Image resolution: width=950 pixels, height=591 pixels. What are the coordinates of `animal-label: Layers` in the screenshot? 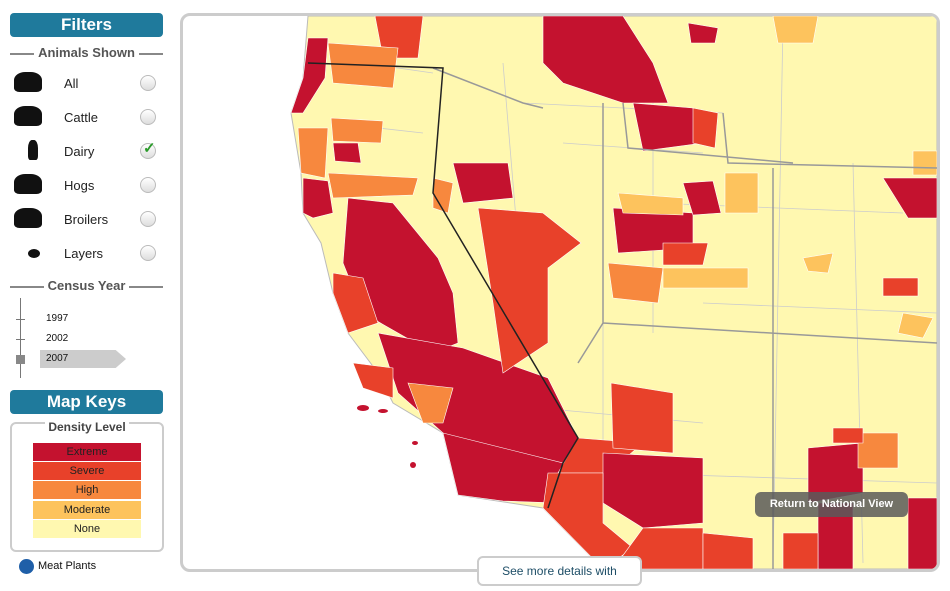 It's located at (84, 253).